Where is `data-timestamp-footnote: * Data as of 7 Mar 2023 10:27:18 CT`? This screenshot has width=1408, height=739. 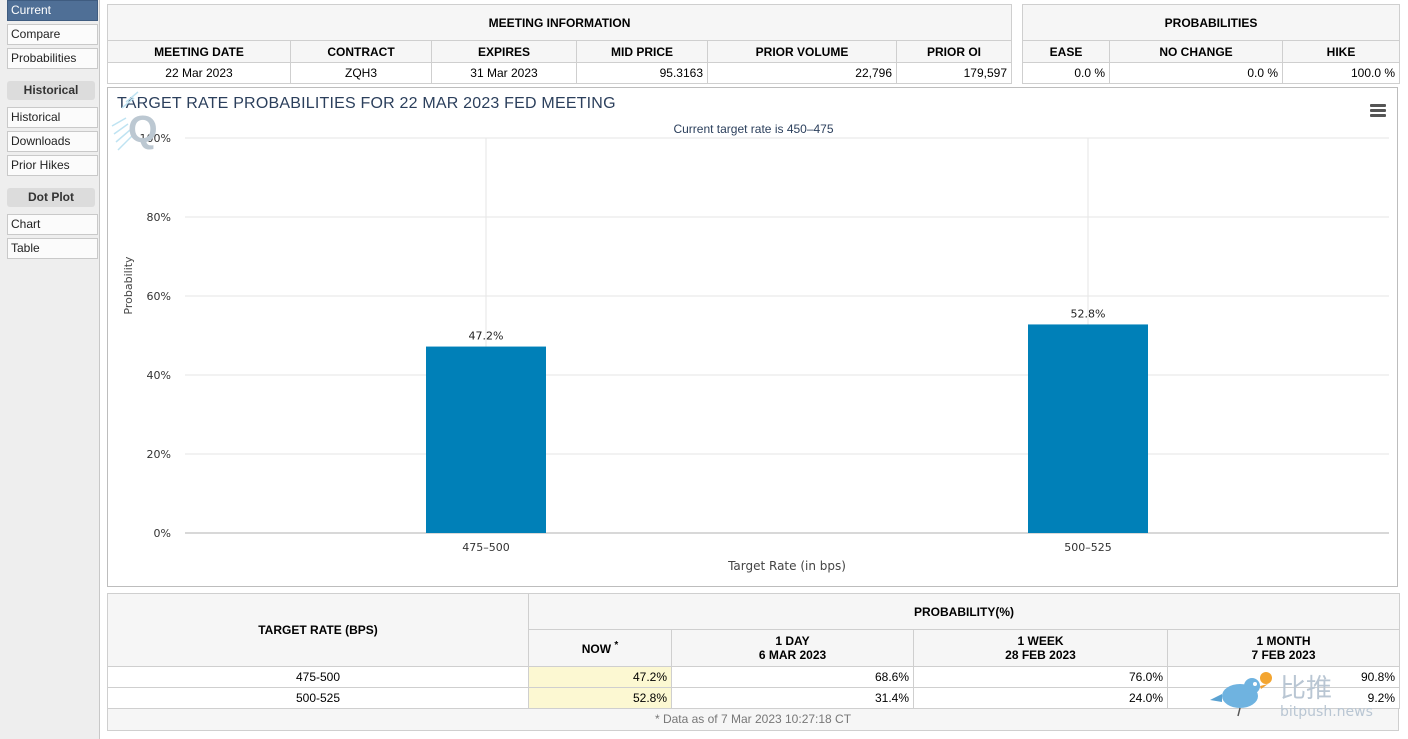 data-timestamp-footnote: * Data as of 7 Mar 2023 10:27:18 CT is located at coordinates (753, 720).